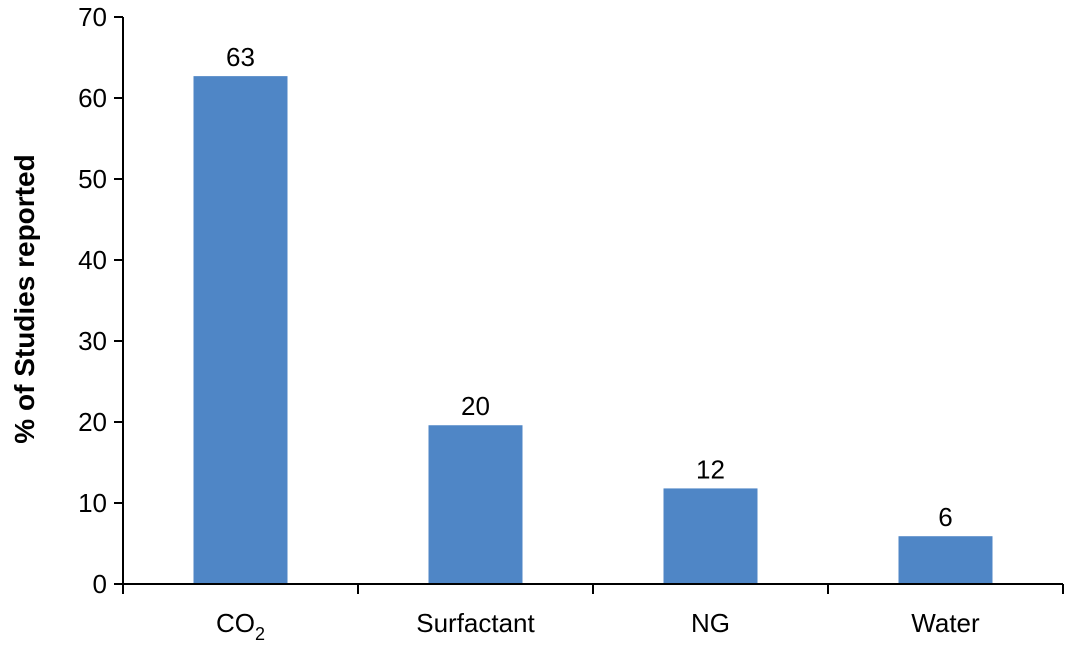  Describe the element at coordinates (945, 517) in the screenshot. I see `data-label-3: 6` at that location.